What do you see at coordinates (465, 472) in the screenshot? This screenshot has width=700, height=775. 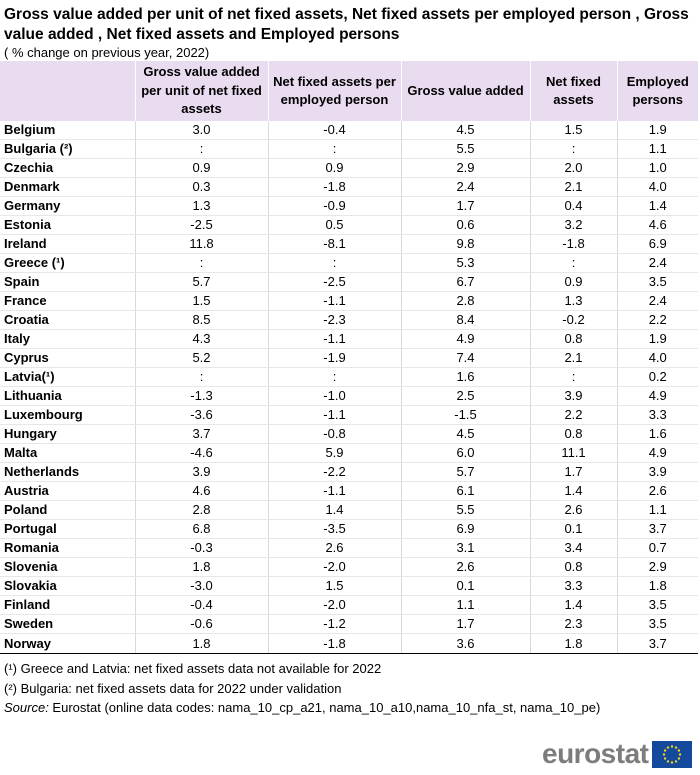 I see `table-cell: 5.7` at bounding box center [465, 472].